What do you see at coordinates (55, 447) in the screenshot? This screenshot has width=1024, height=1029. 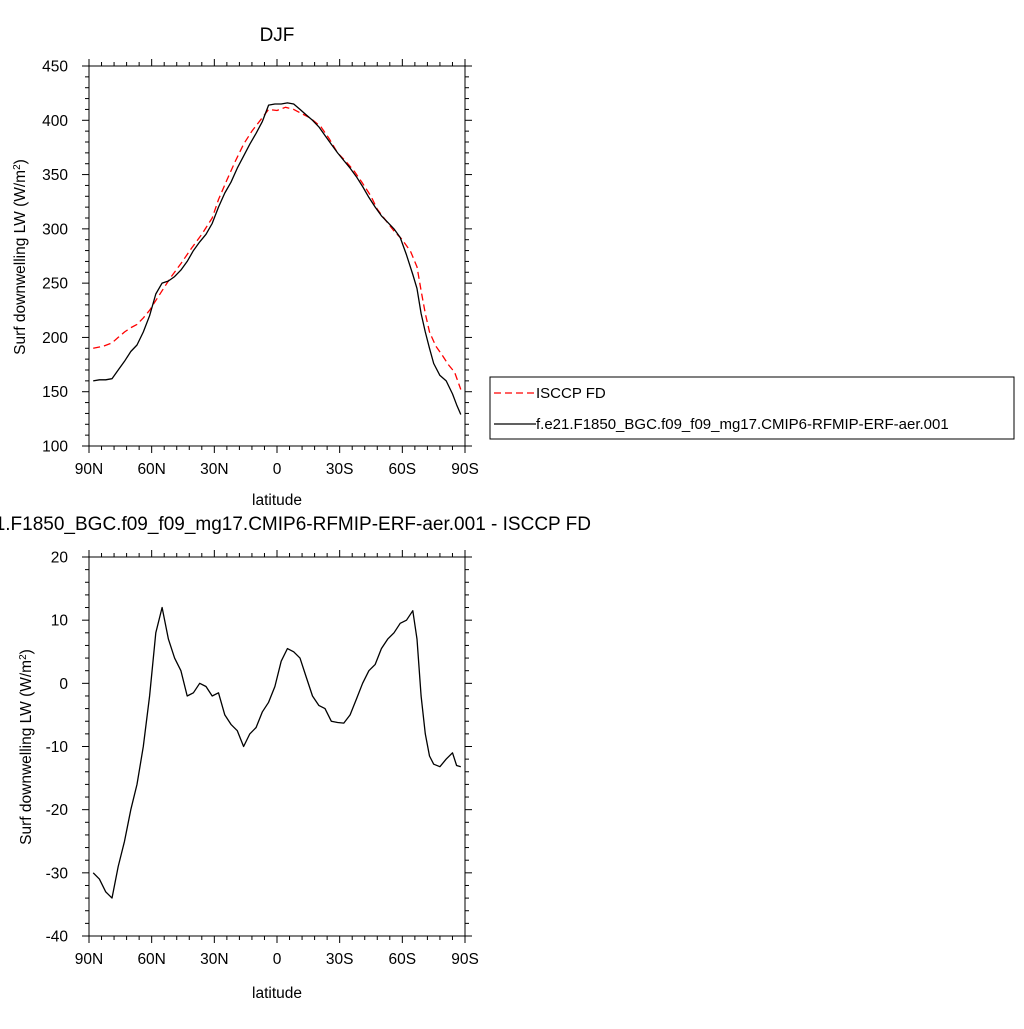 I see `top-y-tick-label: 100` at bounding box center [55, 447].